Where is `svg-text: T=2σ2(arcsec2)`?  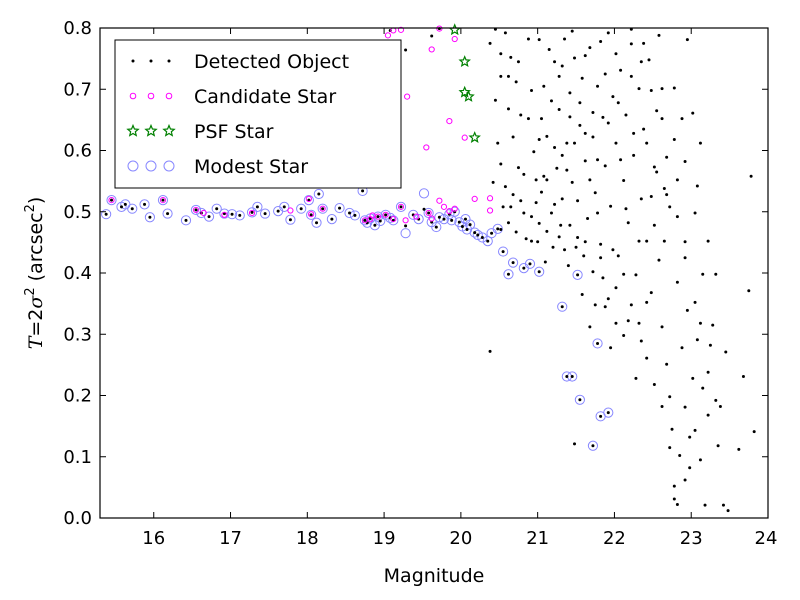
svg-text: T=2σ2(arcsec2) is located at coordinates (35, 273).